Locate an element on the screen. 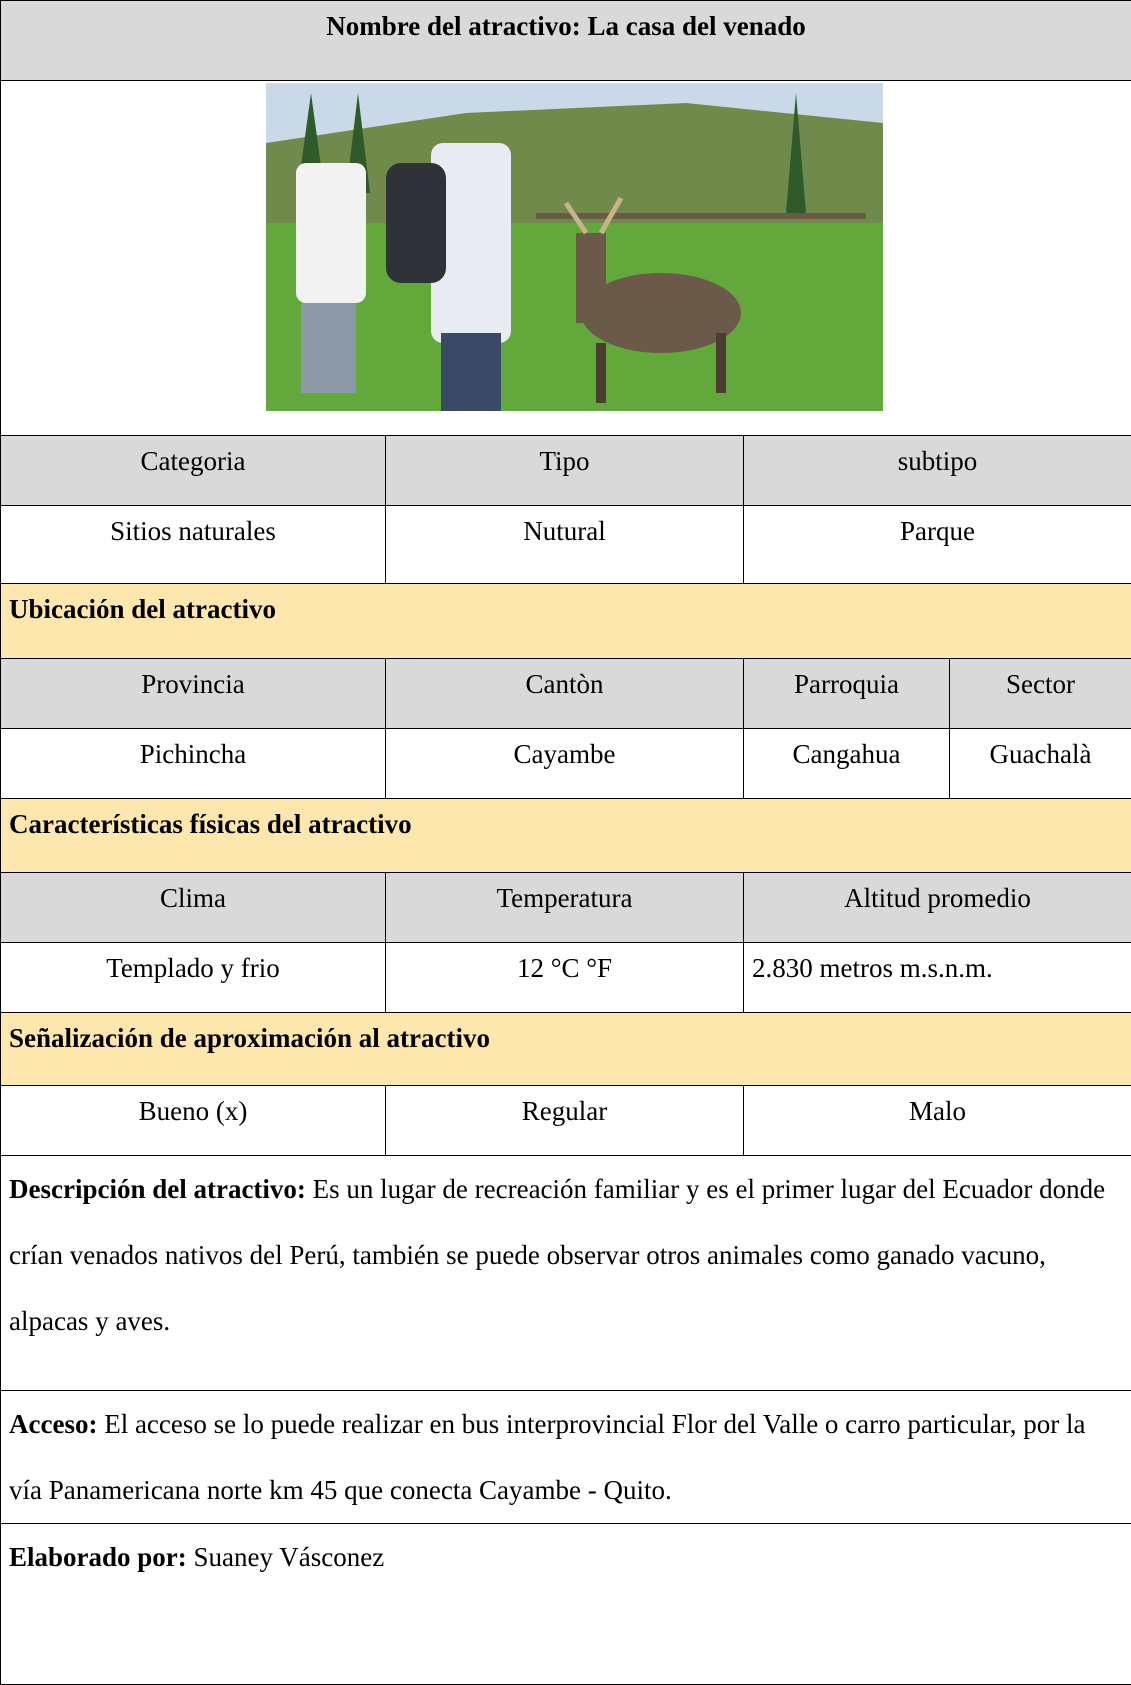  physical-value: Templado y frio is located at coordinates (193, 978).